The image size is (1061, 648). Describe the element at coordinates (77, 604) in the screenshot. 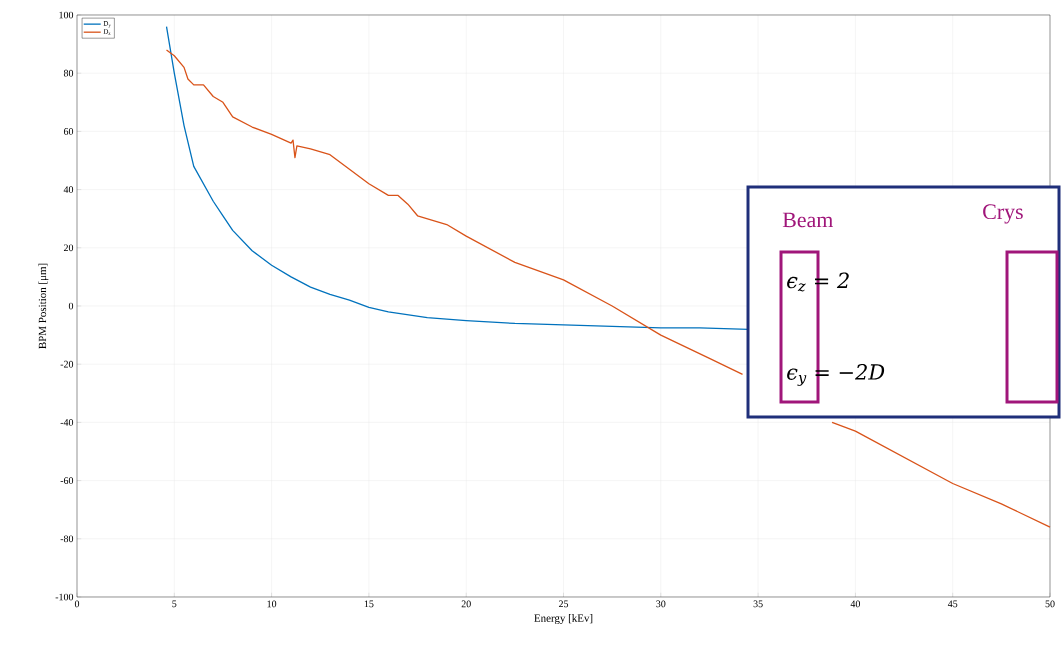

I see `x-tick-label: 0` at that location.